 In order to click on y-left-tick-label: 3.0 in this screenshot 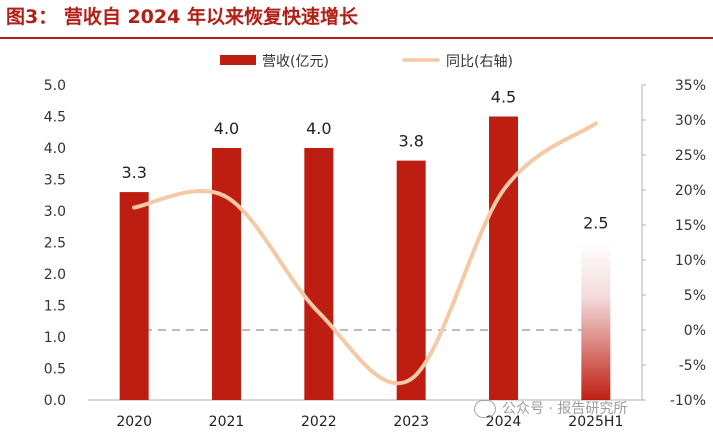, I will do `click(55, 212)`.